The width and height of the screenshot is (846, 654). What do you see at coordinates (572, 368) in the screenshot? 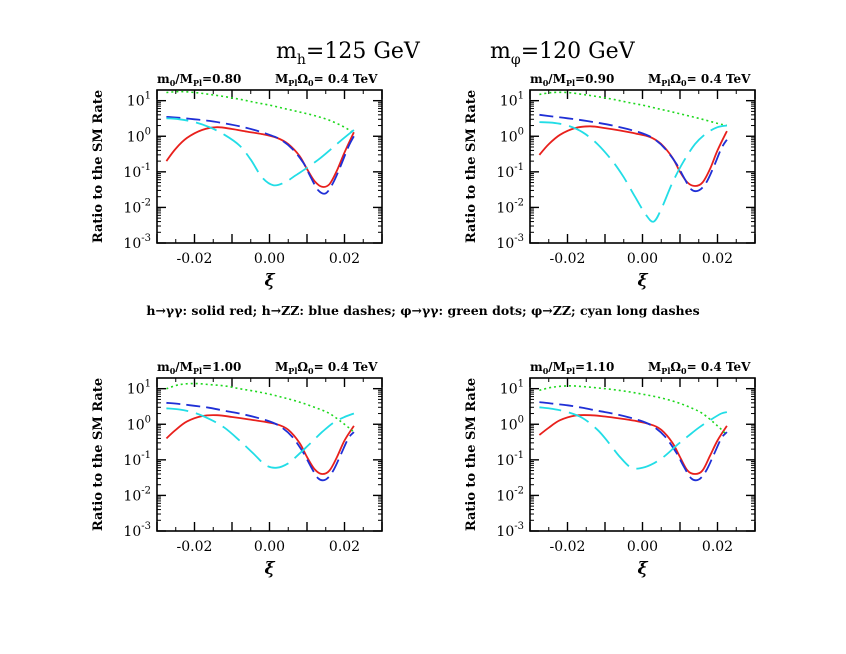
I see `panel-label-mass-ratio: m0/MPl=1.10` at bounding box center [572, 368].